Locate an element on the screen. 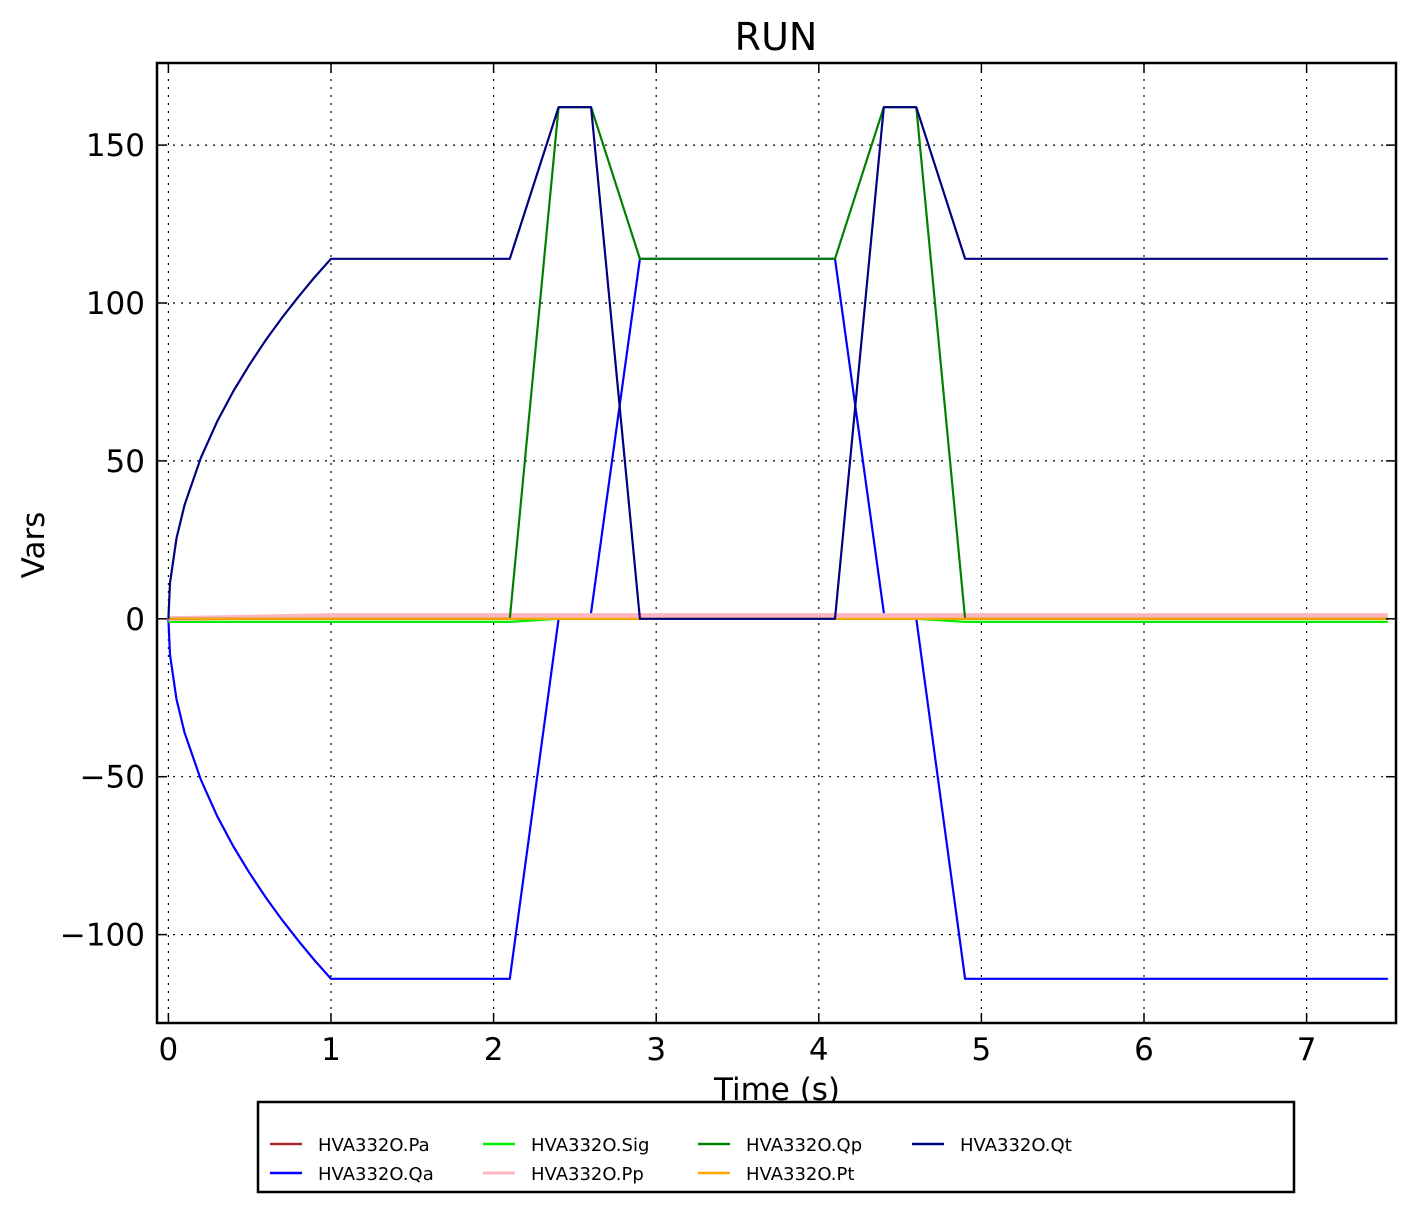 The image size is (1416, 1212). x-tick-label: 0 is located at coordinates (169, 1050).